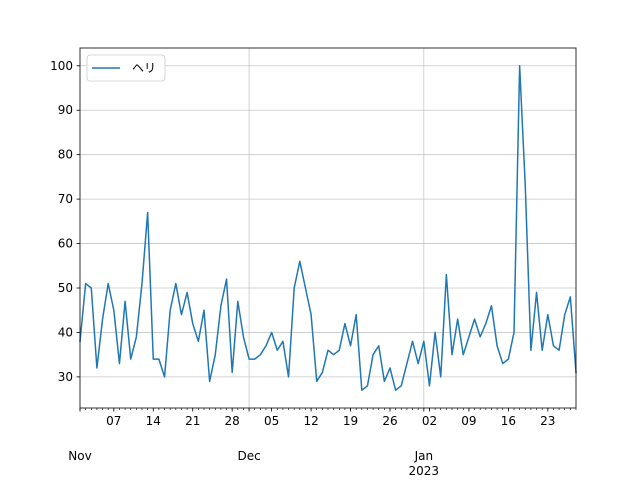 The image size is (640, 480). What do you see at coordinates (248, 456) in the screenshot?
I see `x-month-label: Dec` at bounding box center [248, 456].